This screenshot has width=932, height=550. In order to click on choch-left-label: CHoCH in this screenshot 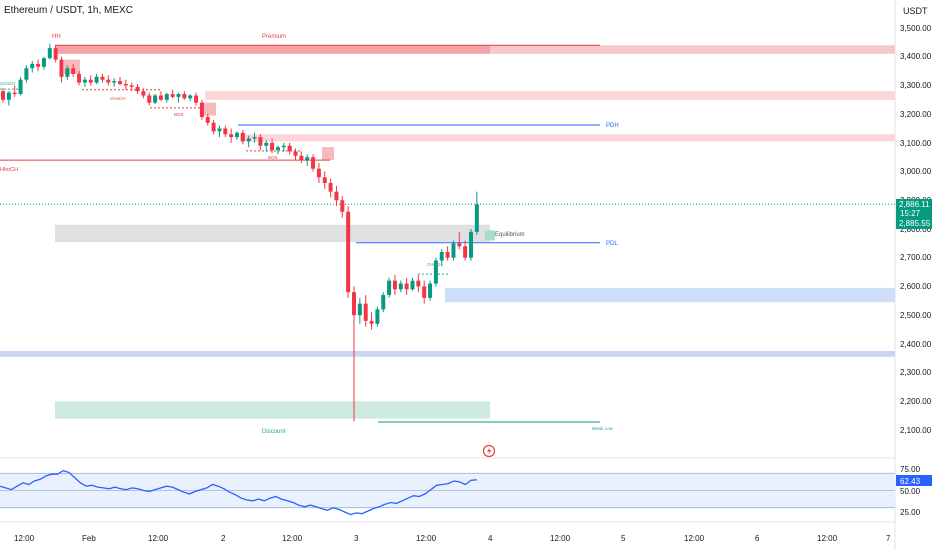, I will do `click(8, 83)`.